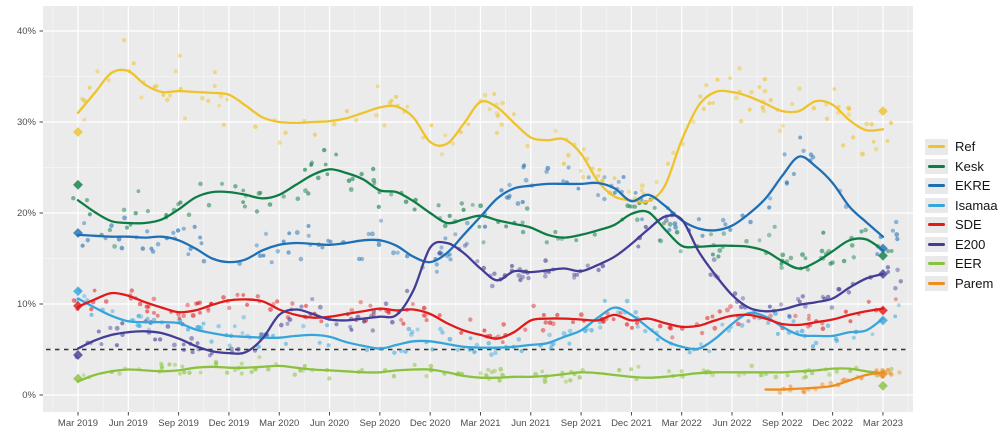  I want to click on legend-label: Parem, so click(974, 283).